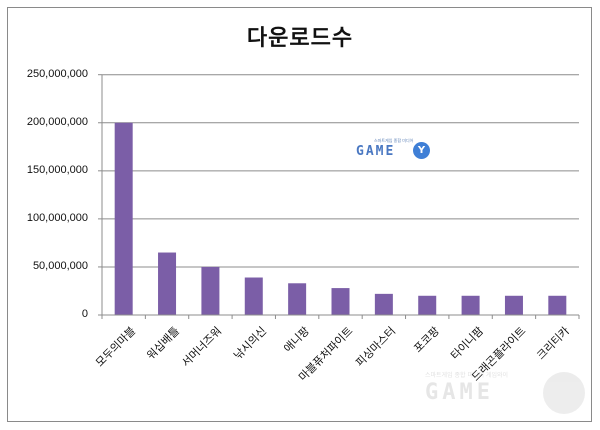  Describe the element at coordinates (406, 152) in the screenshot. I see `gamey-logo: 스마트게임 종합 미디어 GAME Y` at that location.